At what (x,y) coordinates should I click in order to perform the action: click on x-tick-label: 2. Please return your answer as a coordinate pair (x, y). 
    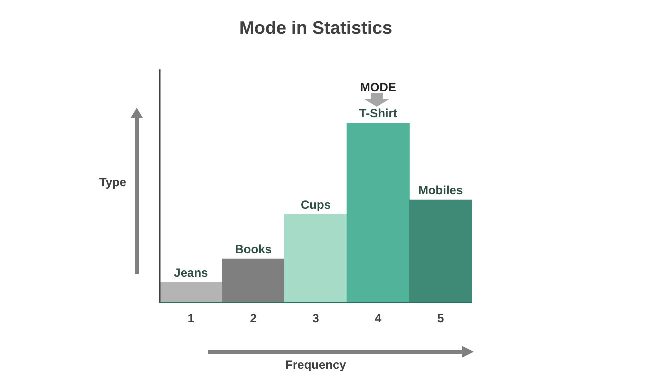
    Looking at the image, I should click on (254, 319).